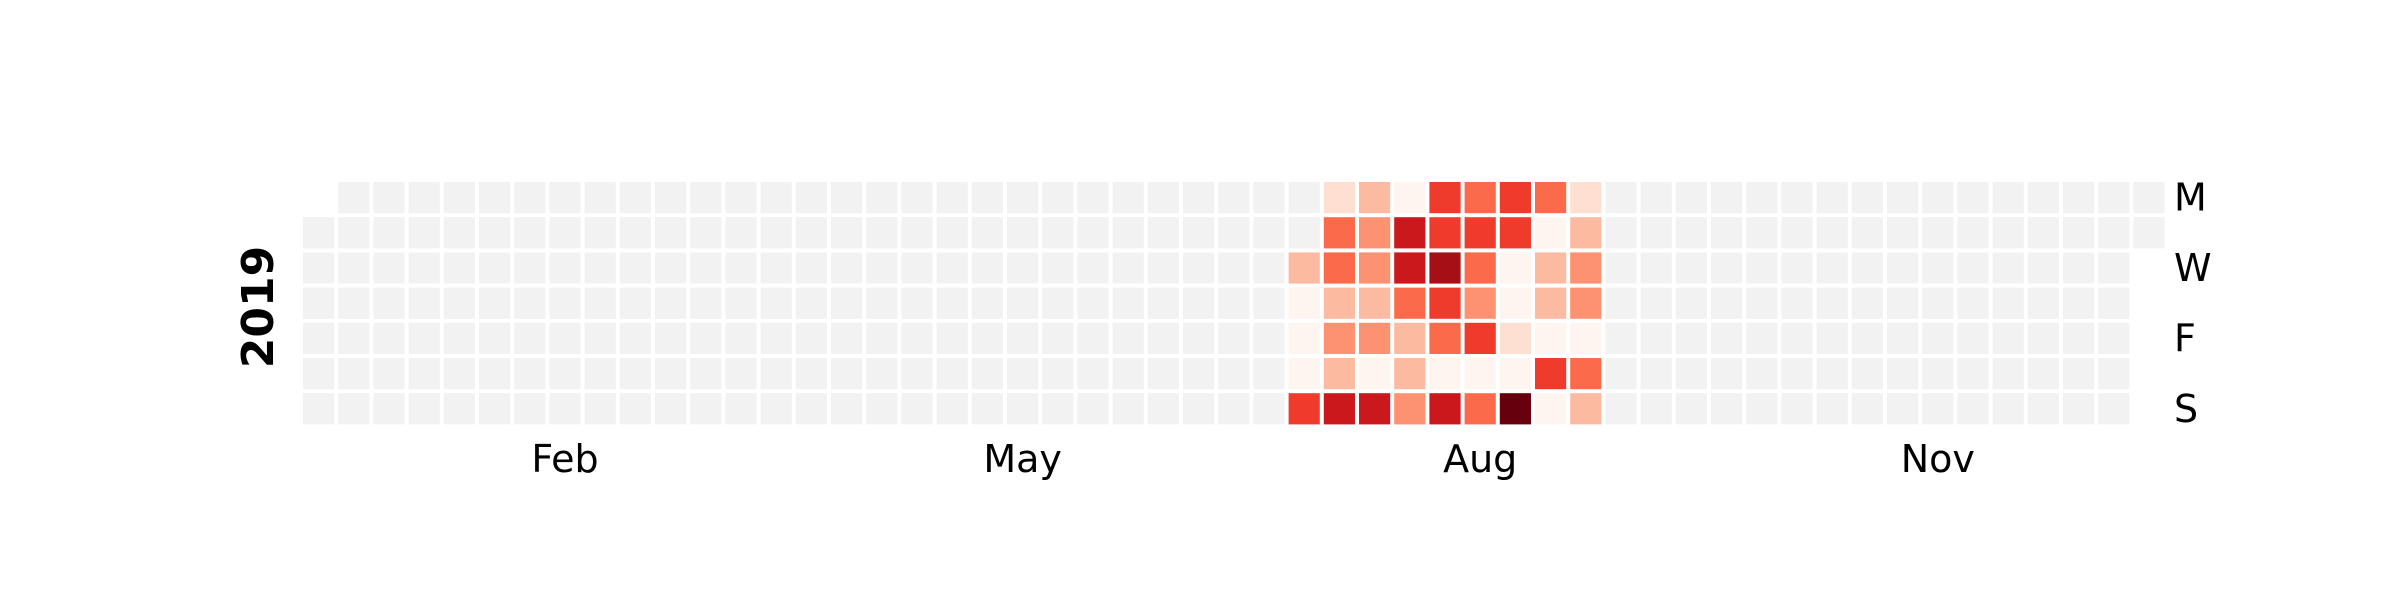 This screenshot has width=2400, height=600. Describe the element at coordinates (1480, 459) in the screenshot. I see `month-label-aug: Aug` at that location.